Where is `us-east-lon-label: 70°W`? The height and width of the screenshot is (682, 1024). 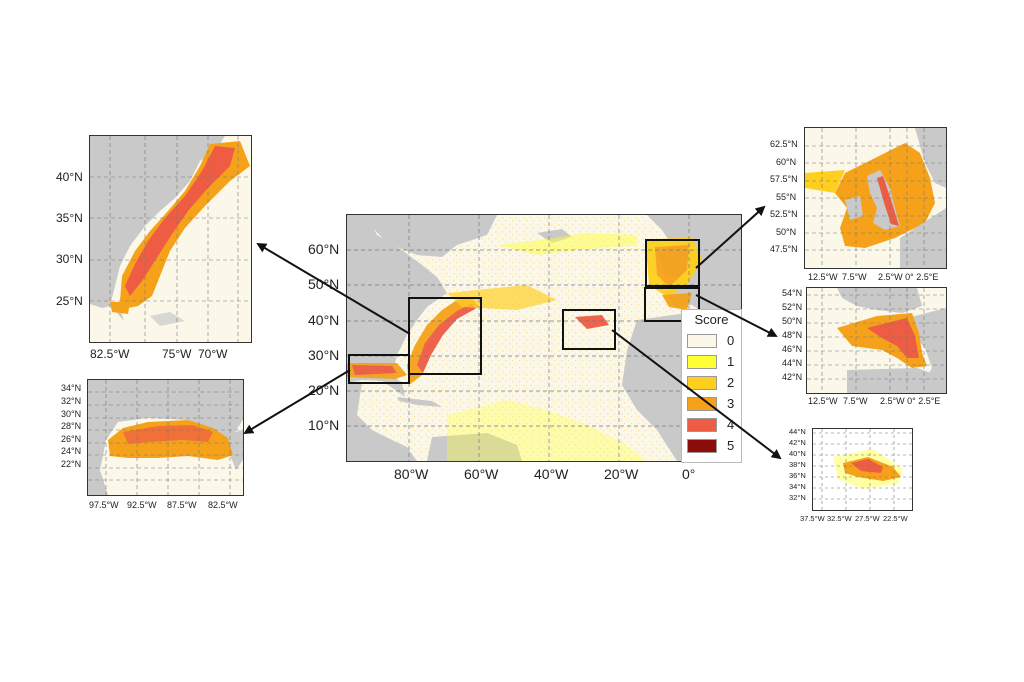 us-east-lon-label: 70°W is located at coordinates (213, 354).